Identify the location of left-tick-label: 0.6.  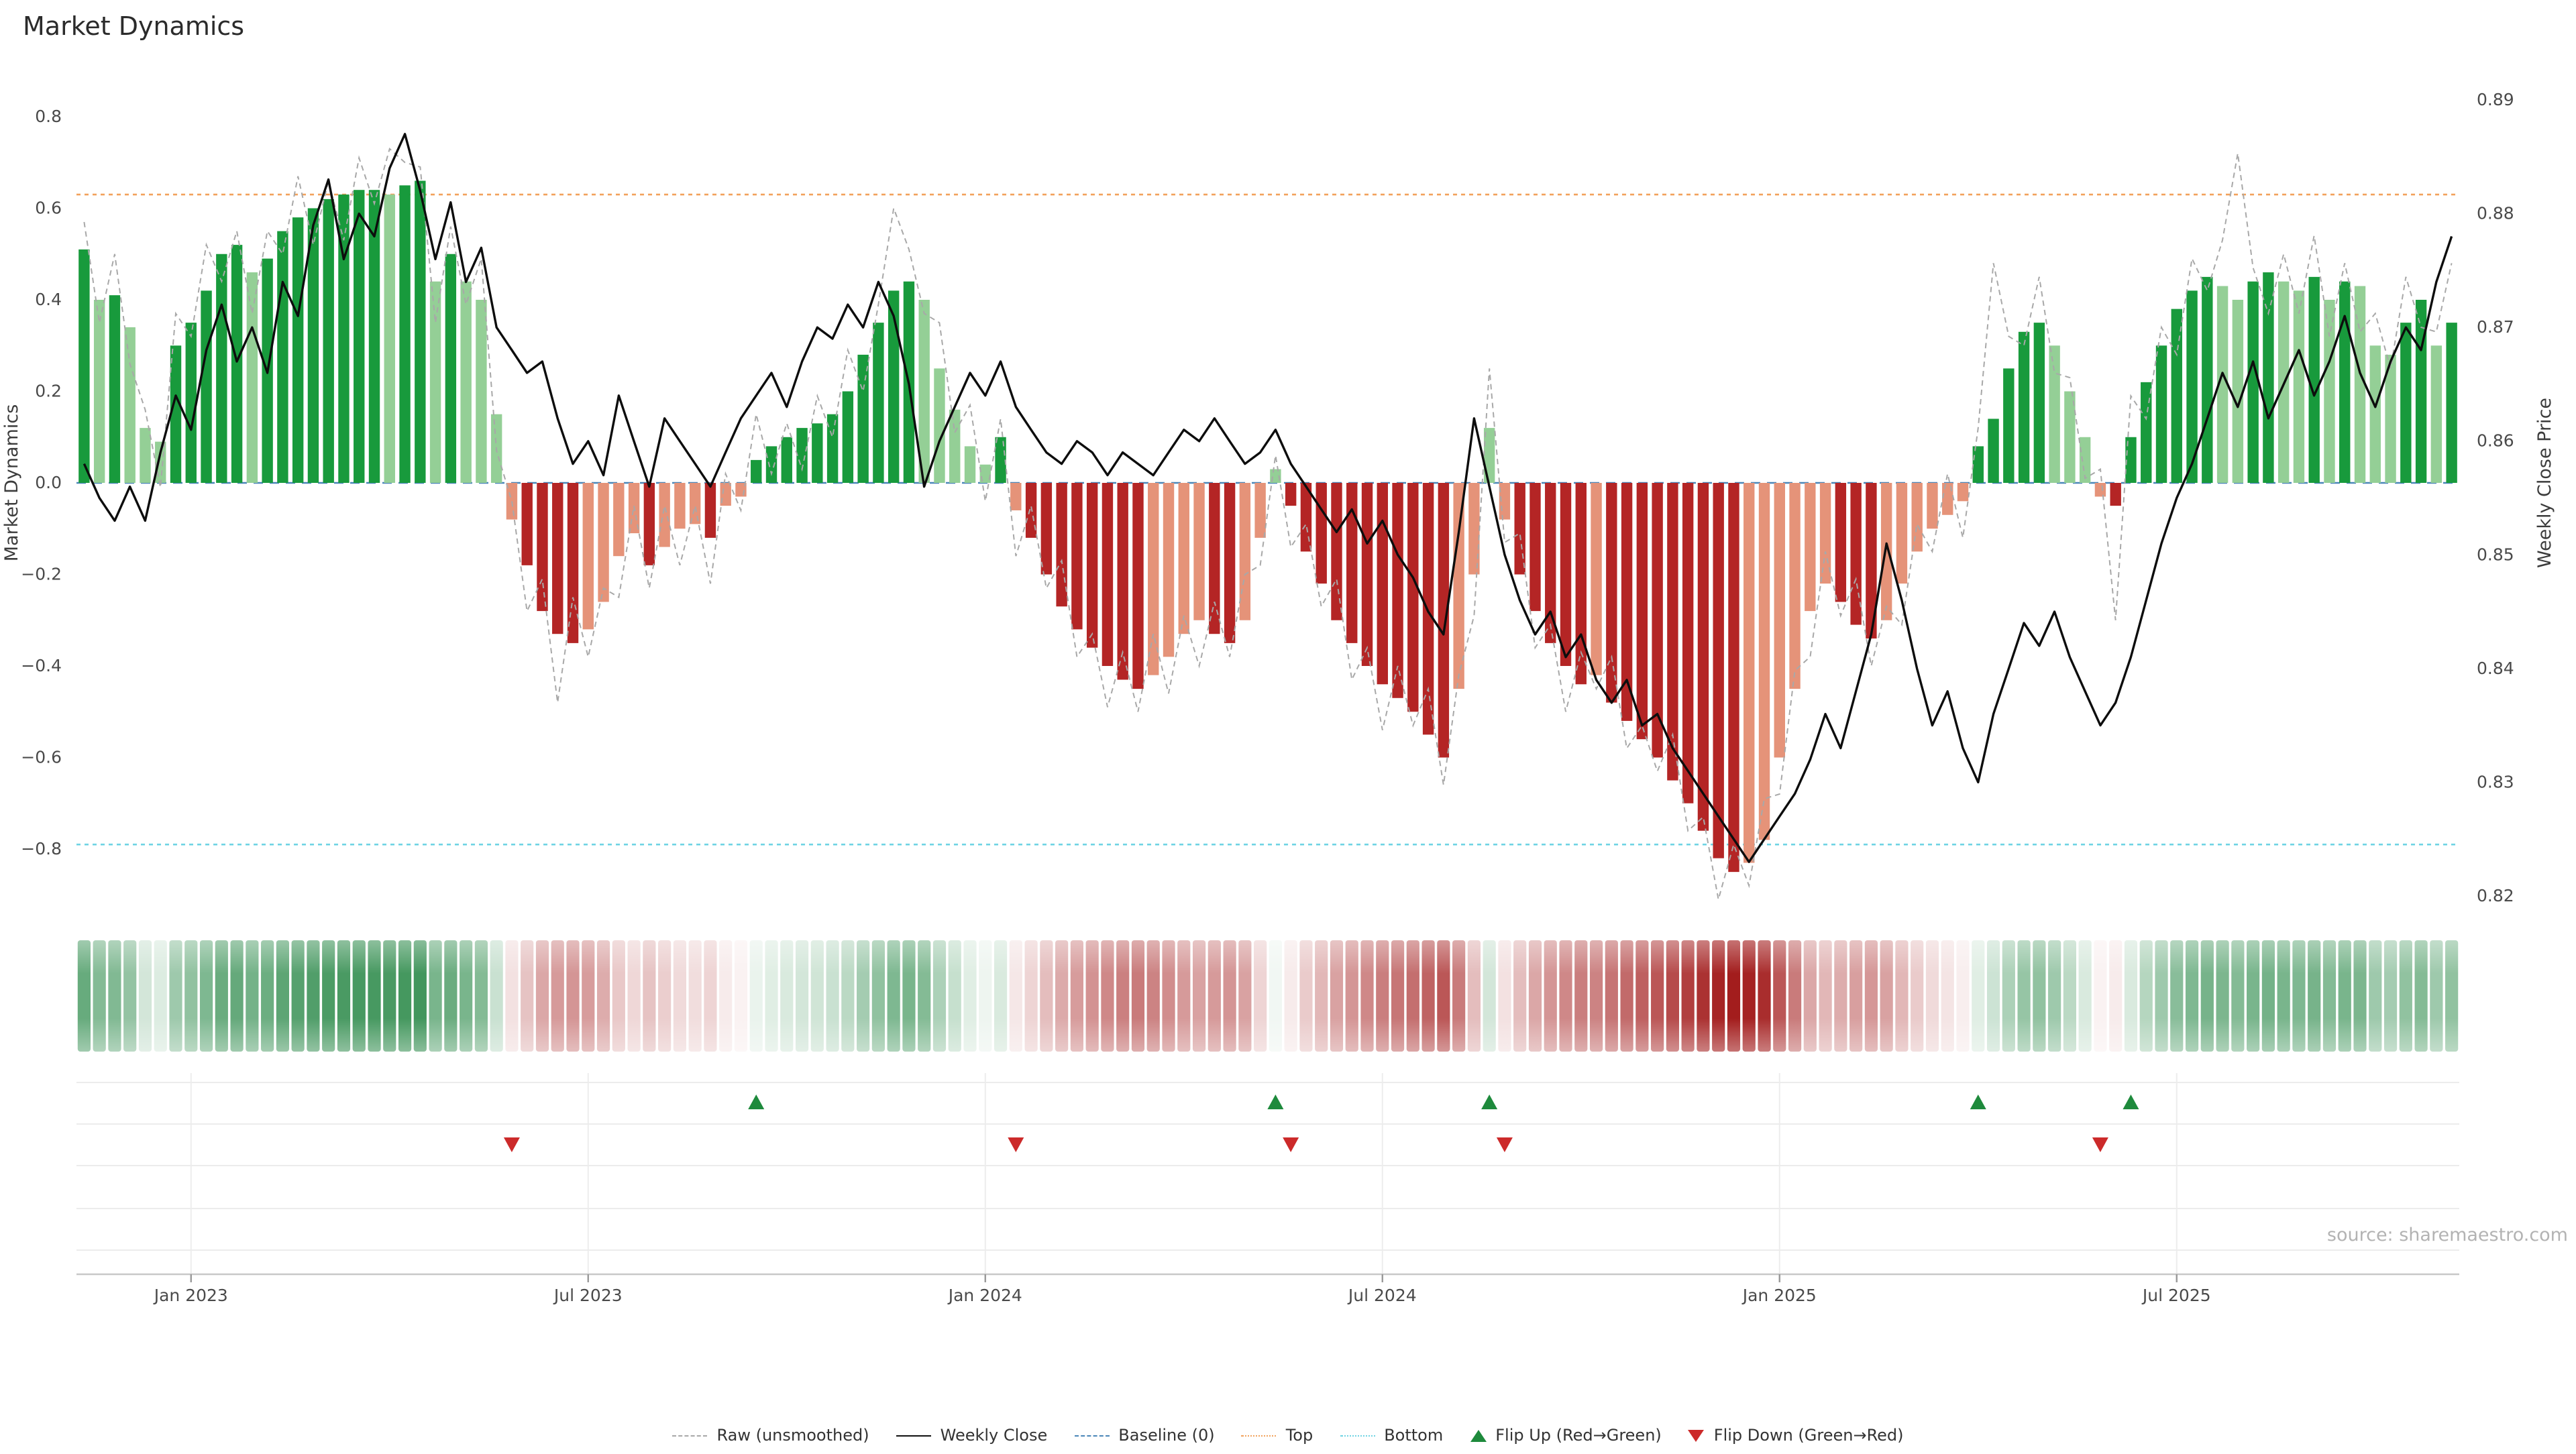
(48, 208).